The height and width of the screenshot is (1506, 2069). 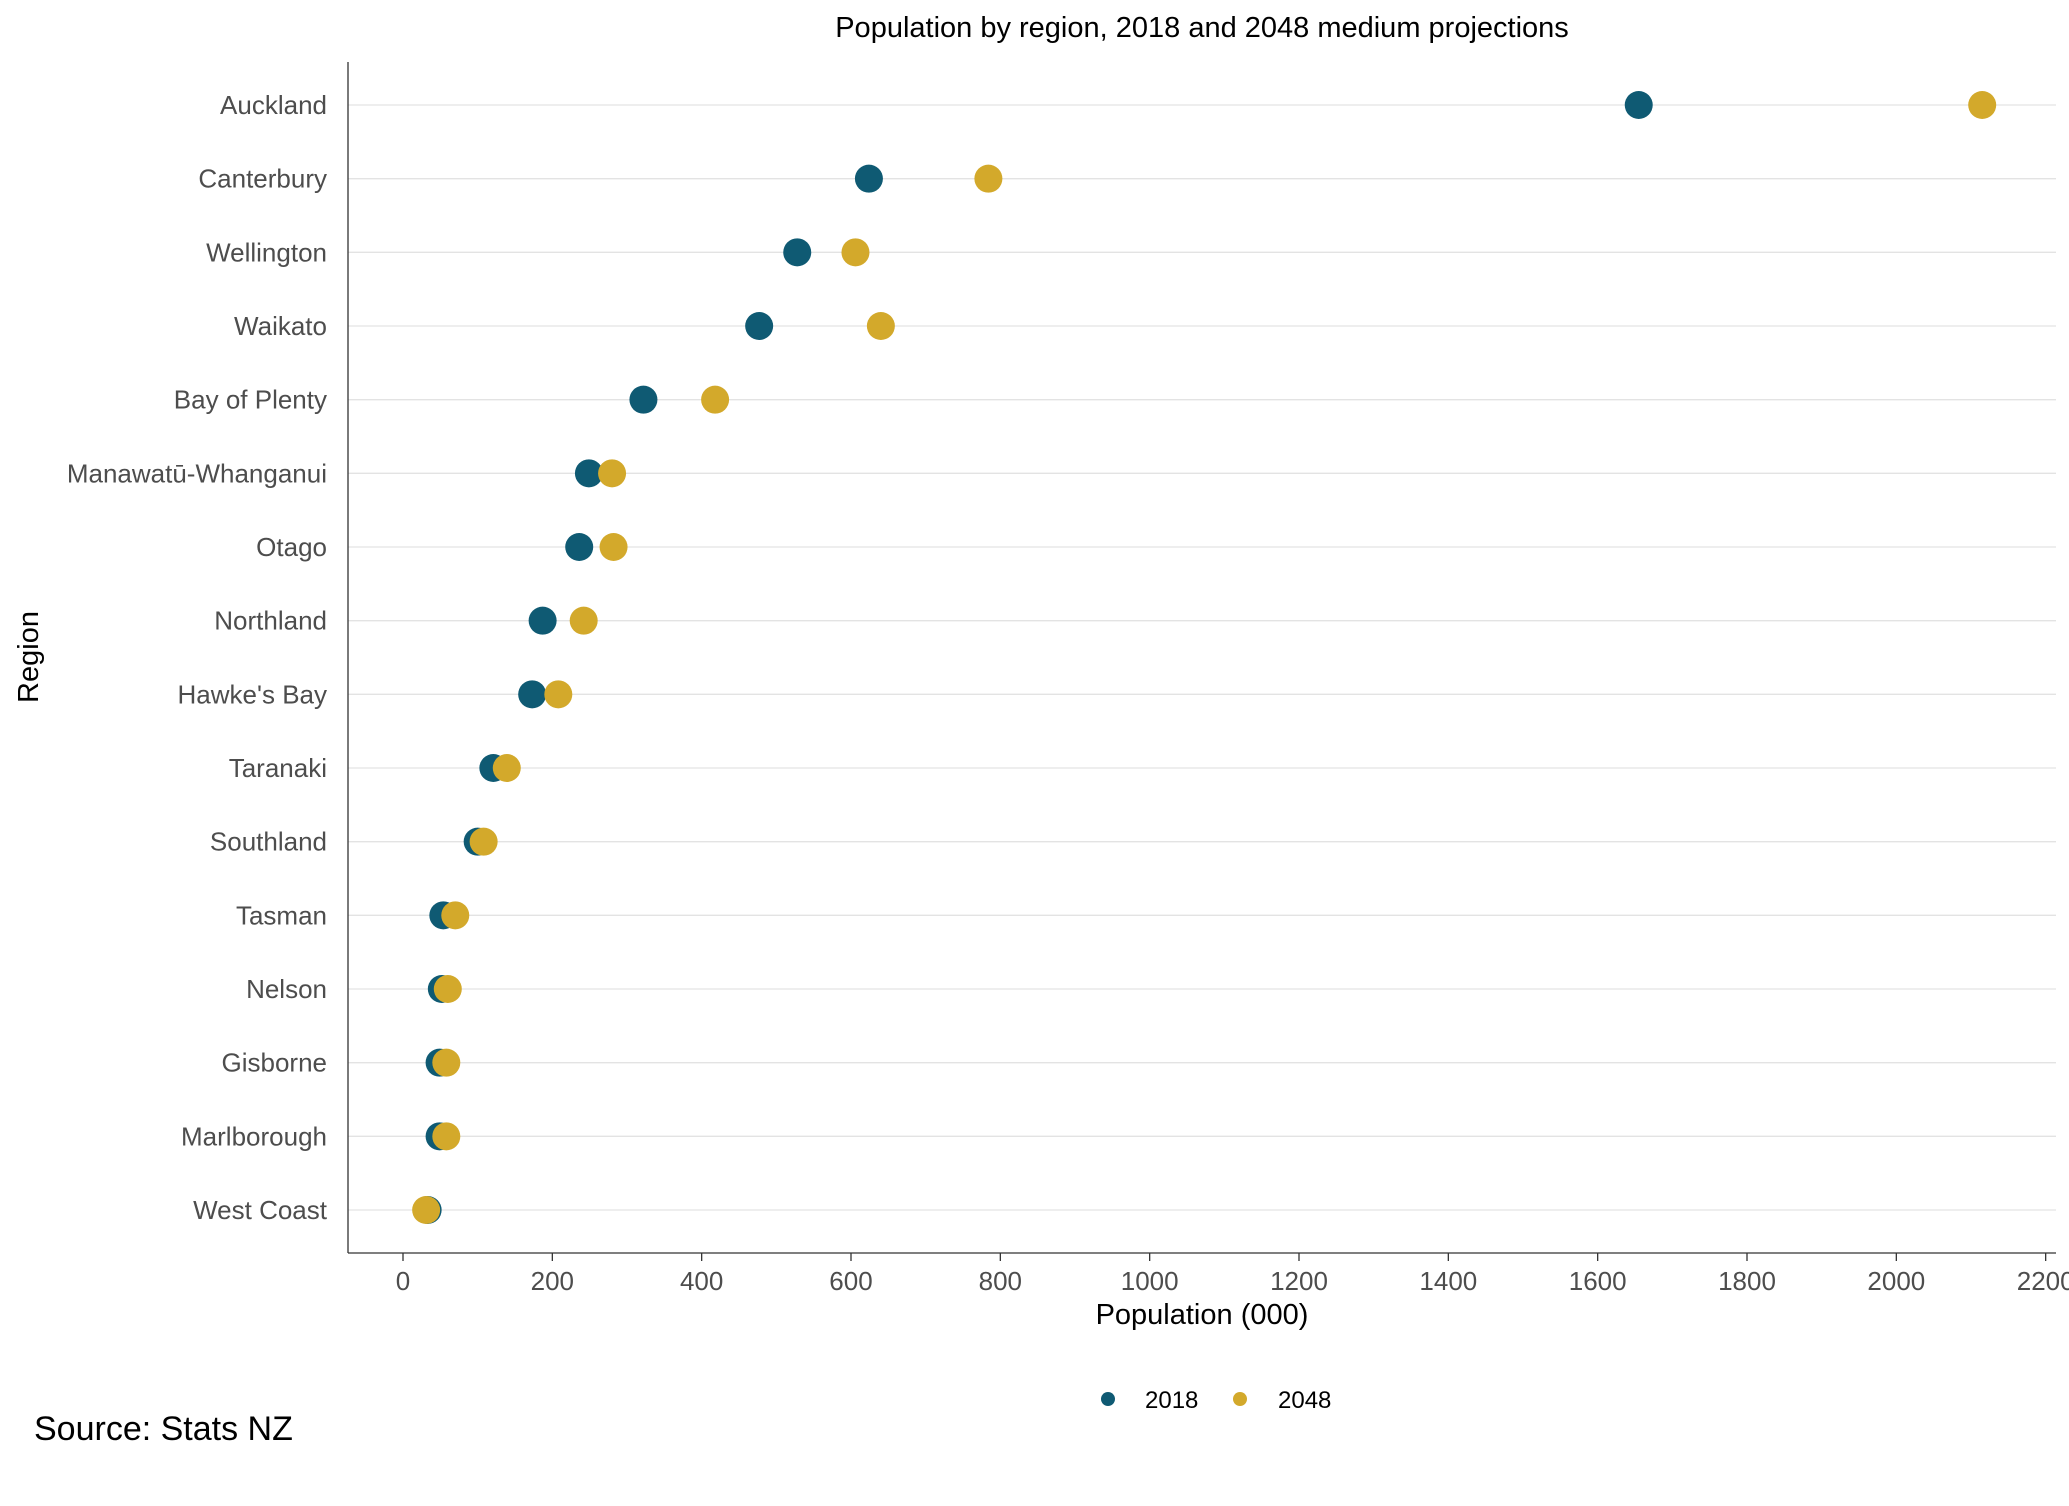 What do you see at coordinates (1000, 1281) in the screenshot?
I see `x-tick-label: 800` at bounding box center [1000, 1281].